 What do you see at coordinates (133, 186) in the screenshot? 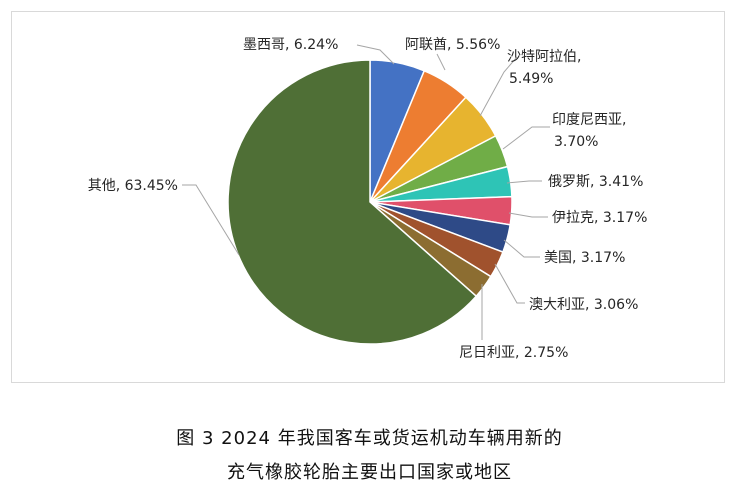
I see `slice-label-10: 其他, 63.45%` at bounding box center [133, 186].